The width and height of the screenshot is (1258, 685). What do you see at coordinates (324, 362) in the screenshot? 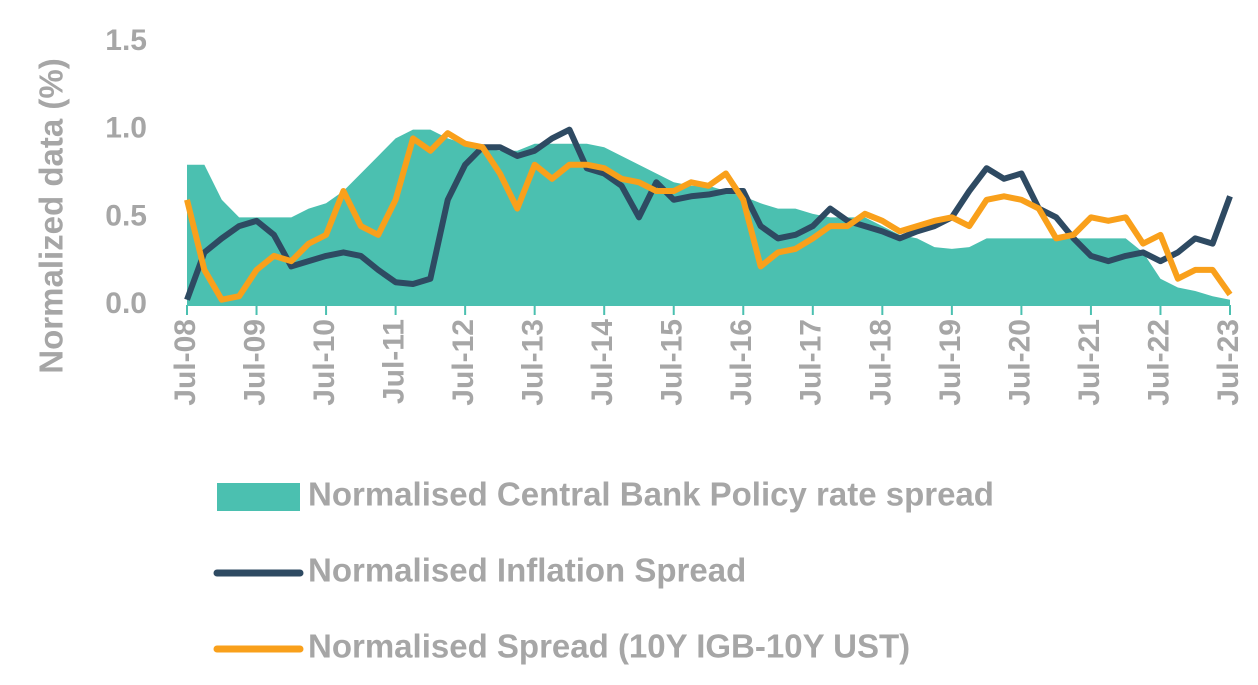
I see `x-tick-label: Jul-10` at bounding box center [324, 362].